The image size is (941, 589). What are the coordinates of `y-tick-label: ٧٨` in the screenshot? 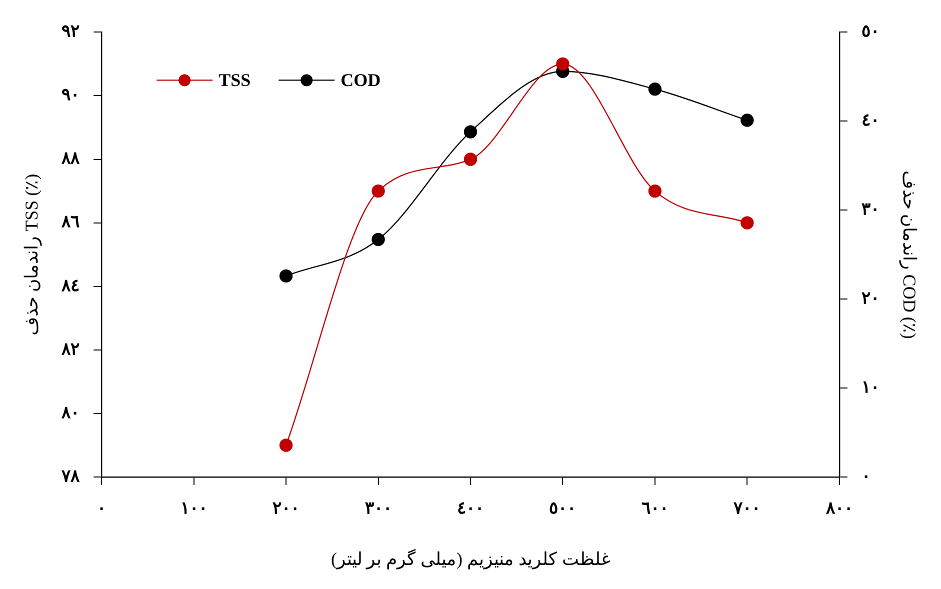 It's located at (70, 476).